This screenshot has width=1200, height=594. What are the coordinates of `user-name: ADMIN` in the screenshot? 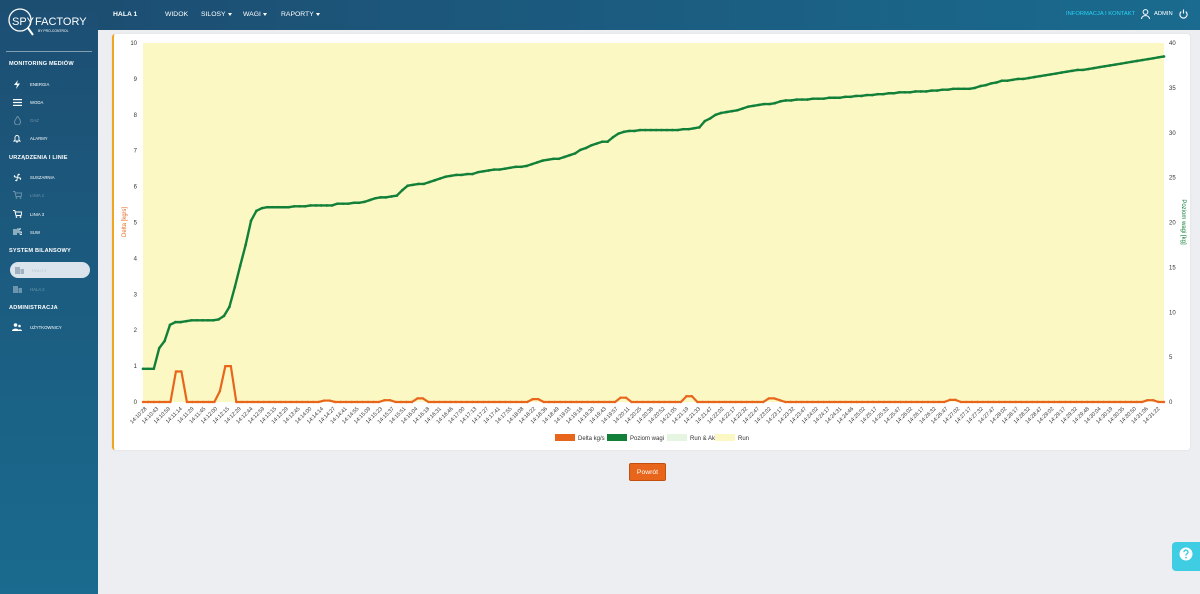 It's located at (1163, 14).